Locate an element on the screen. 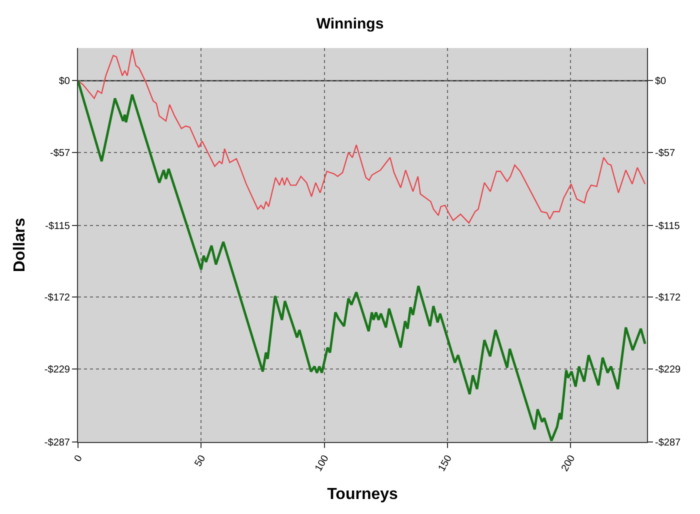  y-tick-label: -$172 is located at coordinates (57, 298).